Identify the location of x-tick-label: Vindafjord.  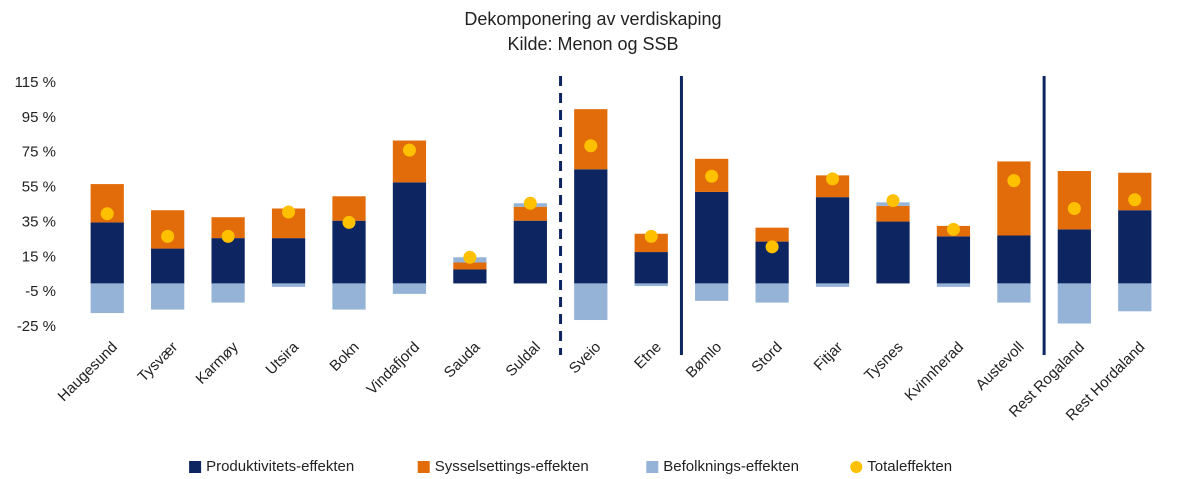
(393, 369).